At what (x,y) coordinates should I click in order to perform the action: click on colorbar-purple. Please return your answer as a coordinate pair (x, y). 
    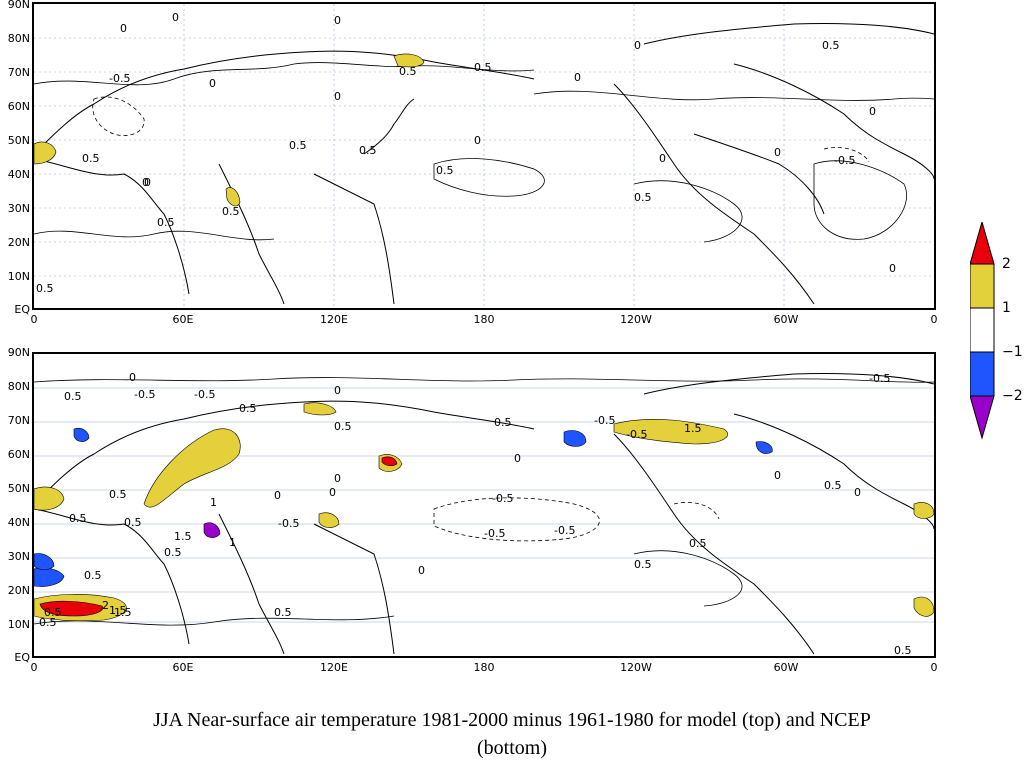
    Looking at the image, I should click on (982, 417).